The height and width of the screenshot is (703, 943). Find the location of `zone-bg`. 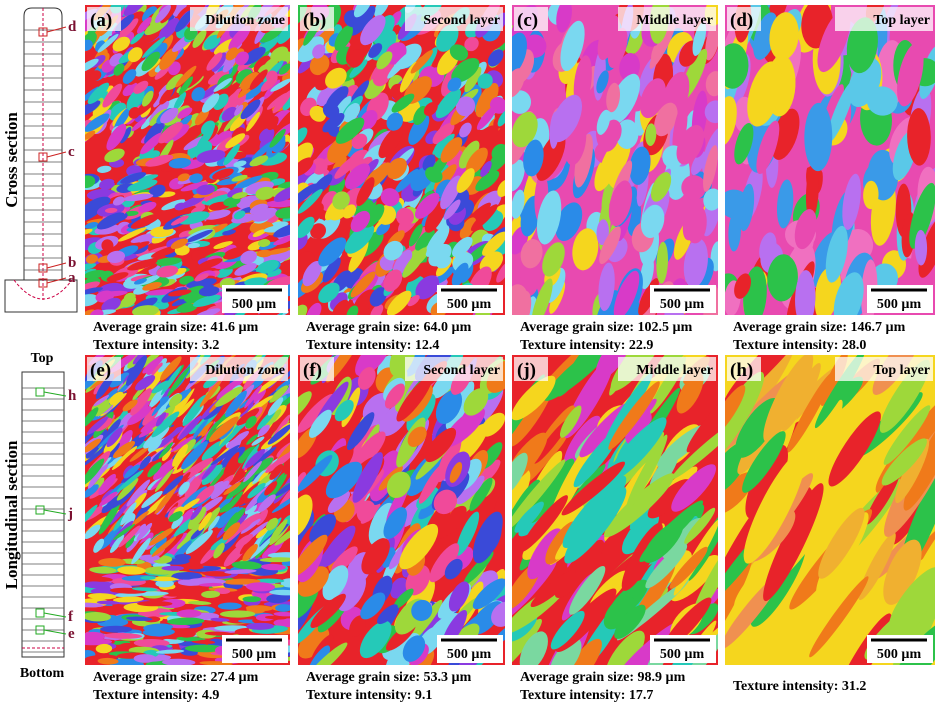

zone-bg is located at coordinates (239, 369).